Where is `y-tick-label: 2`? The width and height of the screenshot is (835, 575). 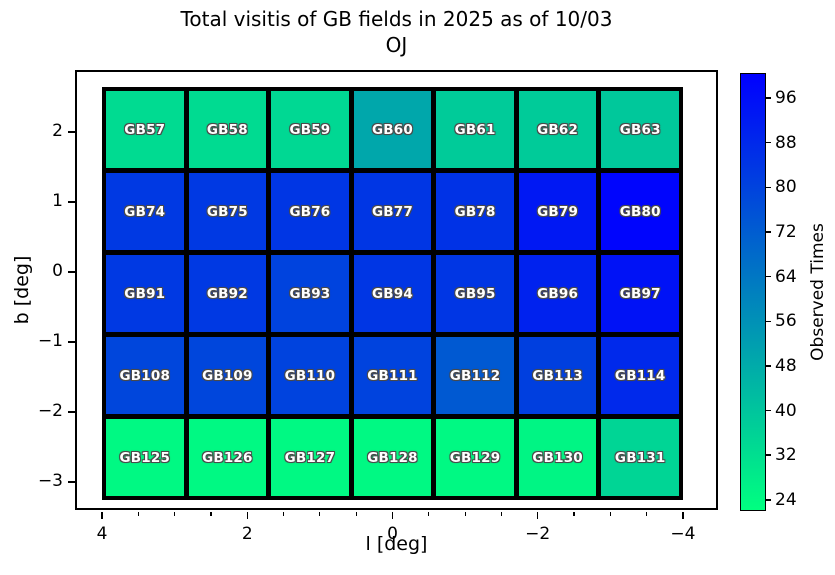
y-tick-label: 2 is located at coordinates (57, 131).